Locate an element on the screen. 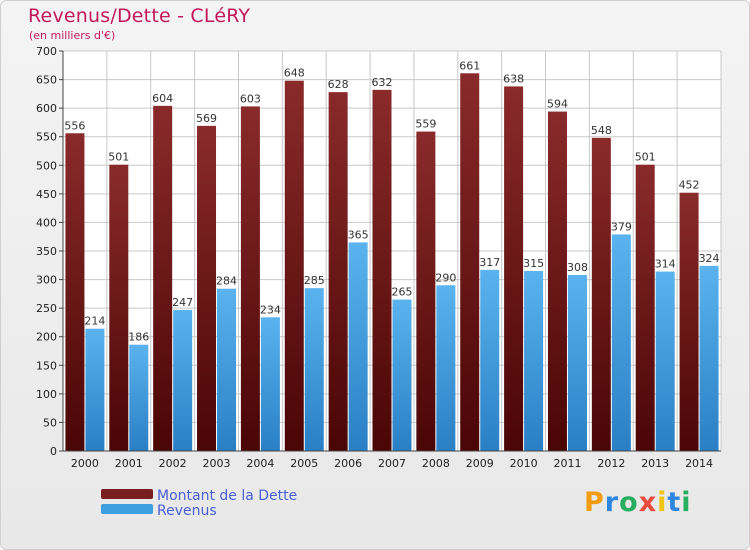  label-revenus-2008: 290 is located at coordinates (445, 277).